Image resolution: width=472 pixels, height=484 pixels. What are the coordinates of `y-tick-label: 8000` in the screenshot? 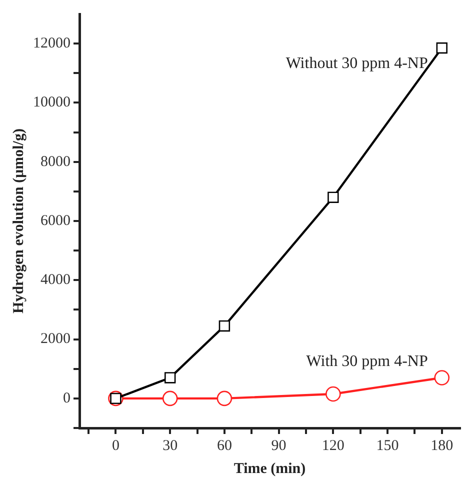 It's located at (55, 162).